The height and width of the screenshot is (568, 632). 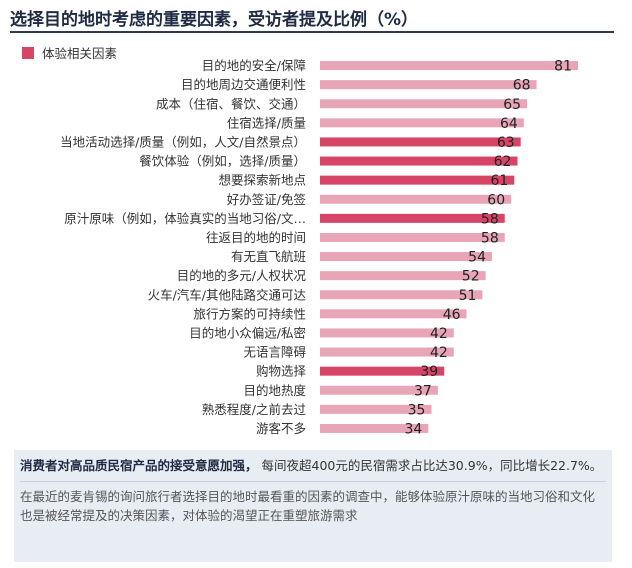 What do you see at coordinates (413, 429) in the screenshot?
I see `value-label: 34` at bounding box center [413, 429].